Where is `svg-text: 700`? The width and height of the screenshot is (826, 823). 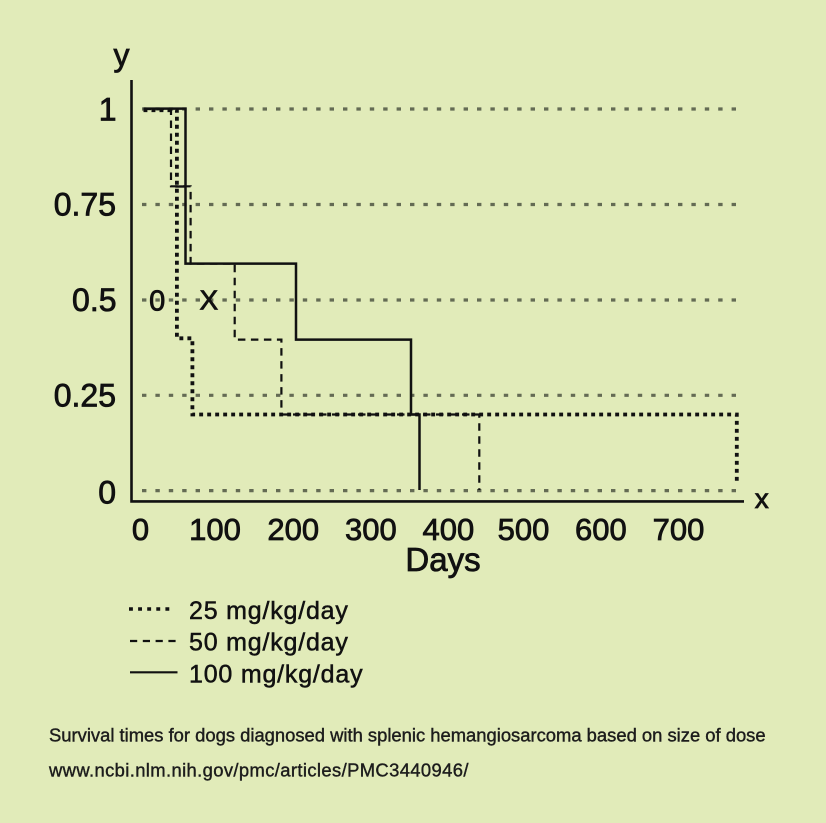
svg-text: 700 is located at coordinates (679, 529).